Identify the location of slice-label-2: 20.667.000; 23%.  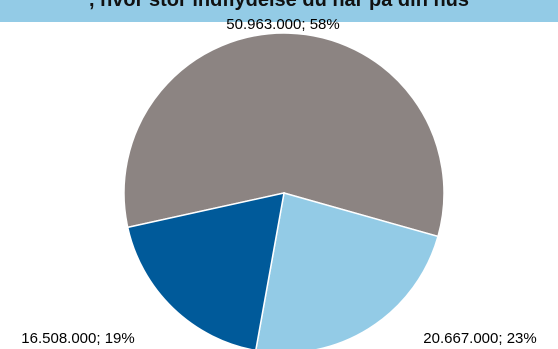
(479, 338).